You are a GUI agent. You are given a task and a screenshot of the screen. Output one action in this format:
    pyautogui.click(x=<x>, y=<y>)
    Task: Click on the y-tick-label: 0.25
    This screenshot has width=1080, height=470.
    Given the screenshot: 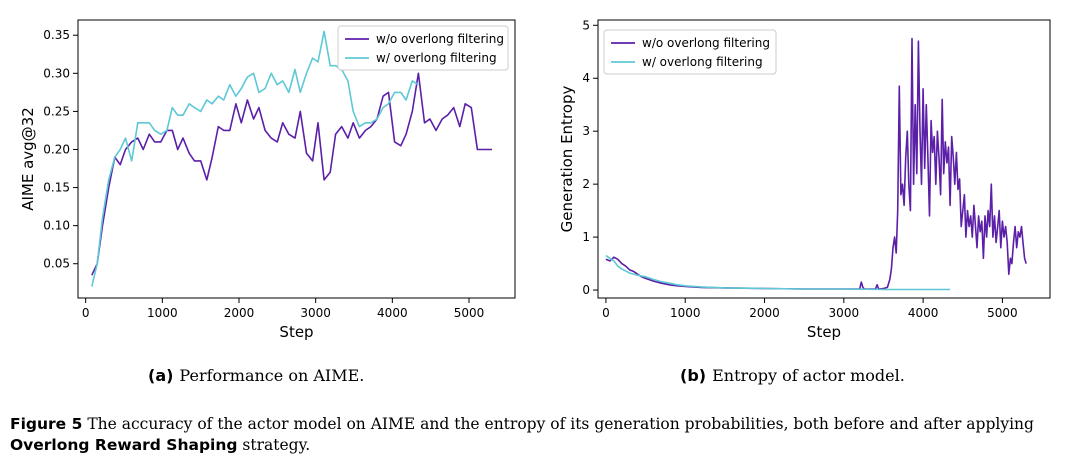 What is the action you would take?
    pyautogui.click(x=56, y=111)
    